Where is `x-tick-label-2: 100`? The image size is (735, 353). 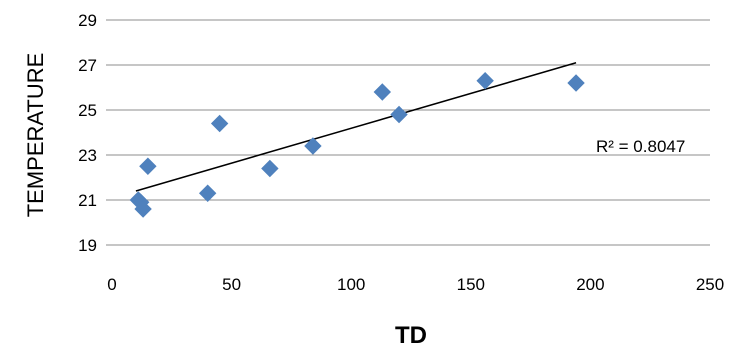 x-tick-label-2: 100 is located at coordinates (351, 284).